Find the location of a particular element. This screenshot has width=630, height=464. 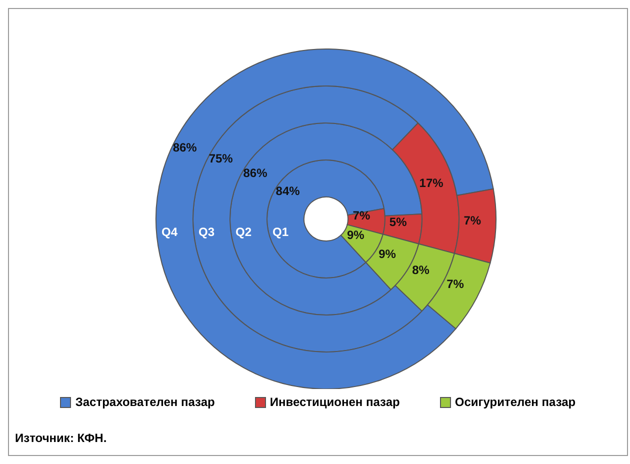

data-label: 5% is located at coordinates (398, 222).